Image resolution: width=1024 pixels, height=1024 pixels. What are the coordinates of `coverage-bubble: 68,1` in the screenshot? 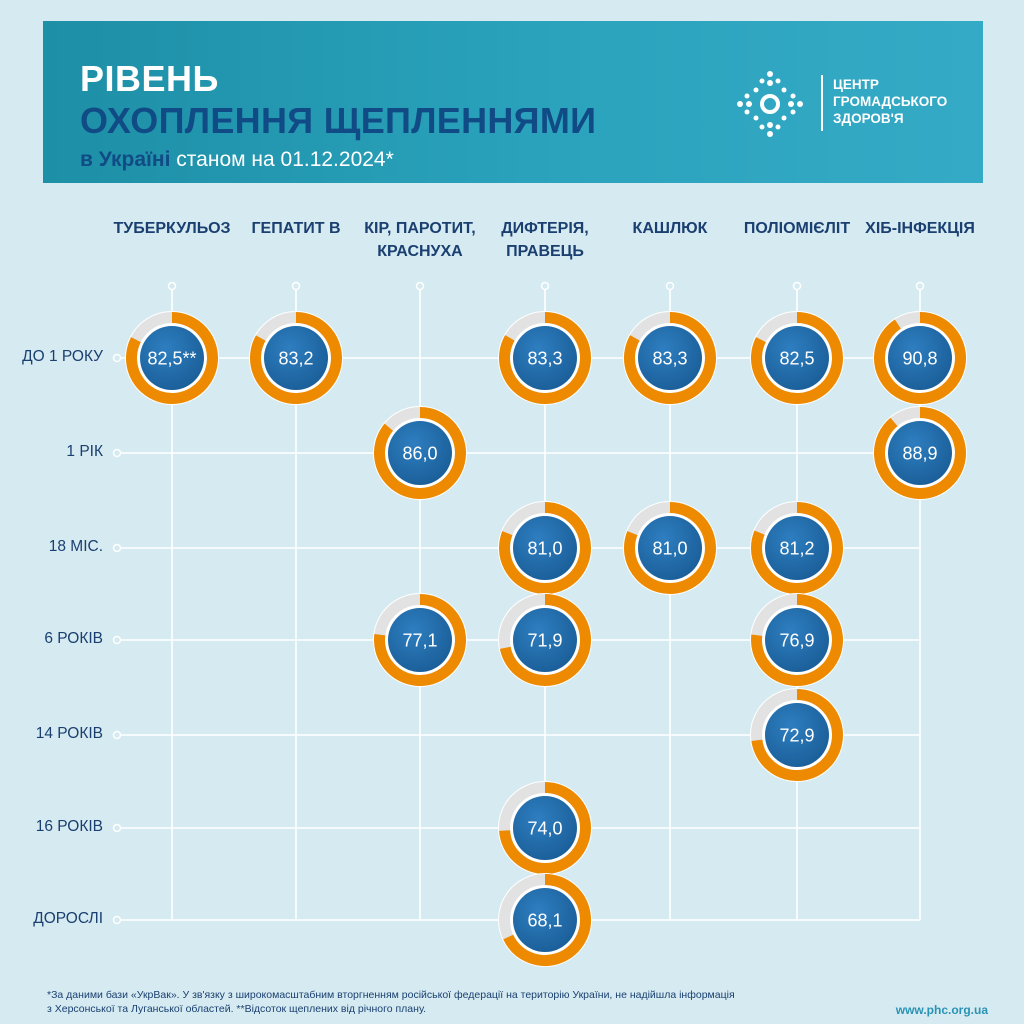 It's located at (545, 920).